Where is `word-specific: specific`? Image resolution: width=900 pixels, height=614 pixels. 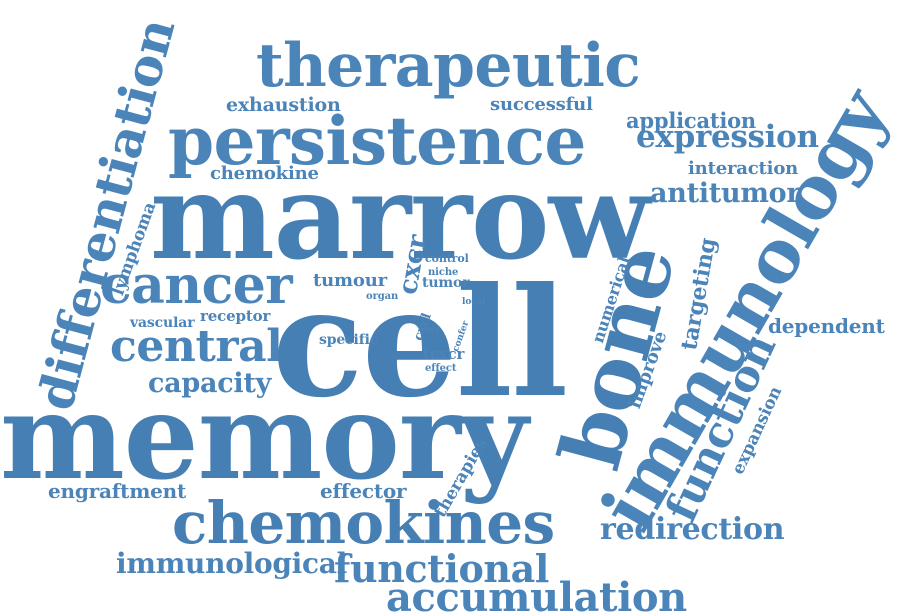
word-specific: specific is located at coordinates (349, 340).